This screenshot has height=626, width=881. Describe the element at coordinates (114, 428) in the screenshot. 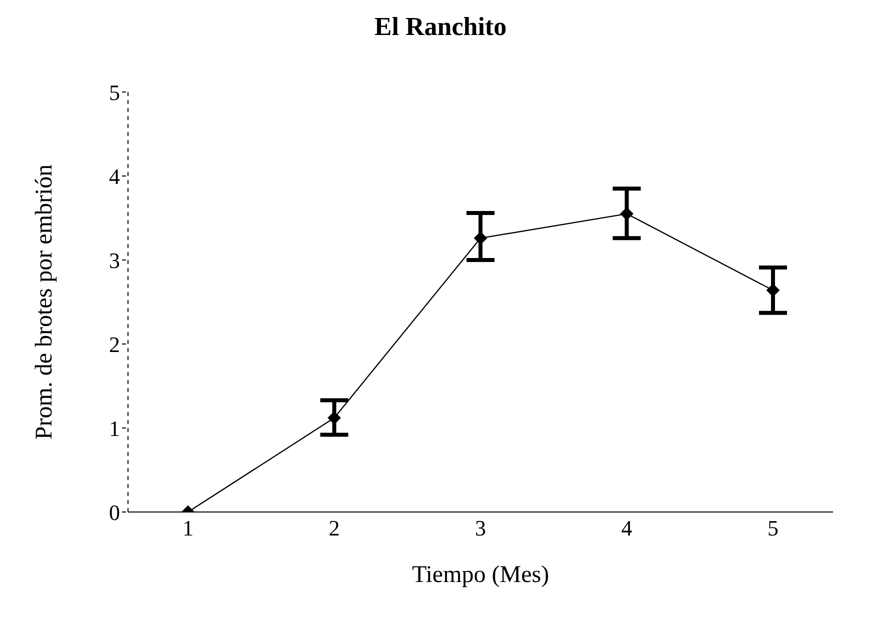

I see `y-tick-label: 1` at that location.